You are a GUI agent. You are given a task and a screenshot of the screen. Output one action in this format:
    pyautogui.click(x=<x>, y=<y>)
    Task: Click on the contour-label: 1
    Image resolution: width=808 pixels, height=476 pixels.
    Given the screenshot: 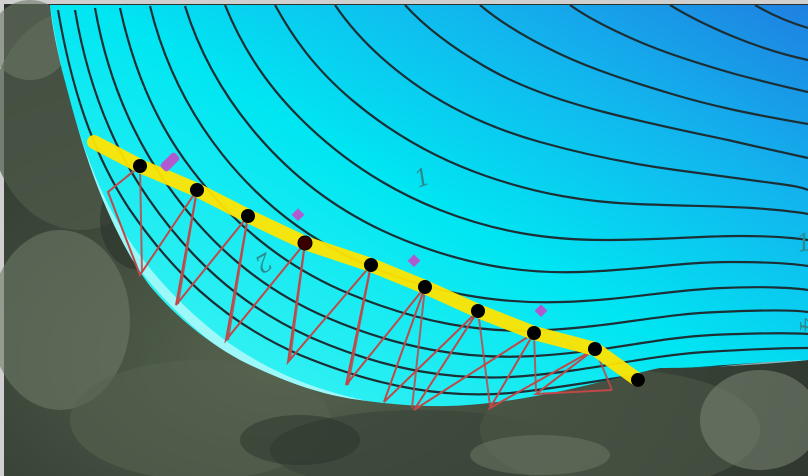 What is the action you would take?
    pyautogui.click(x=801, y=243)
    